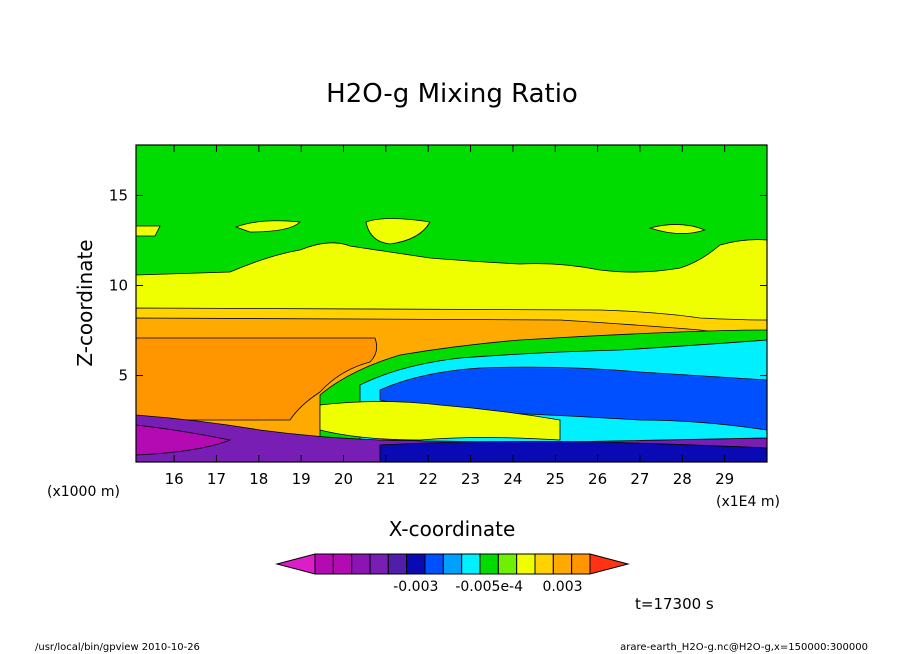  Describe the element at coordinates (301, 479) in the screenshot. I see `x-tick-label: 19` at that location.